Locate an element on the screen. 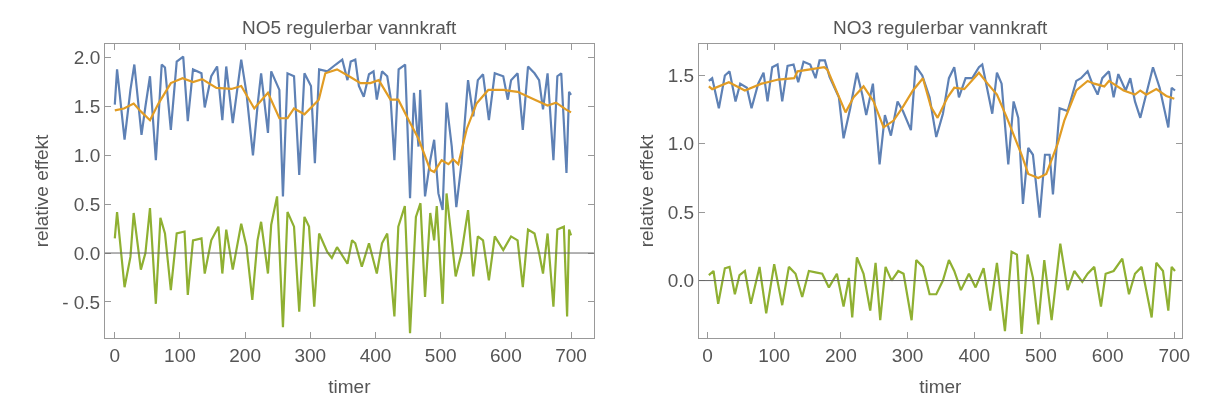 Image resolution: width=1215 pixels, height=419 pixels. y-tick-label: 2.0 is located at coordinates (87, 58).